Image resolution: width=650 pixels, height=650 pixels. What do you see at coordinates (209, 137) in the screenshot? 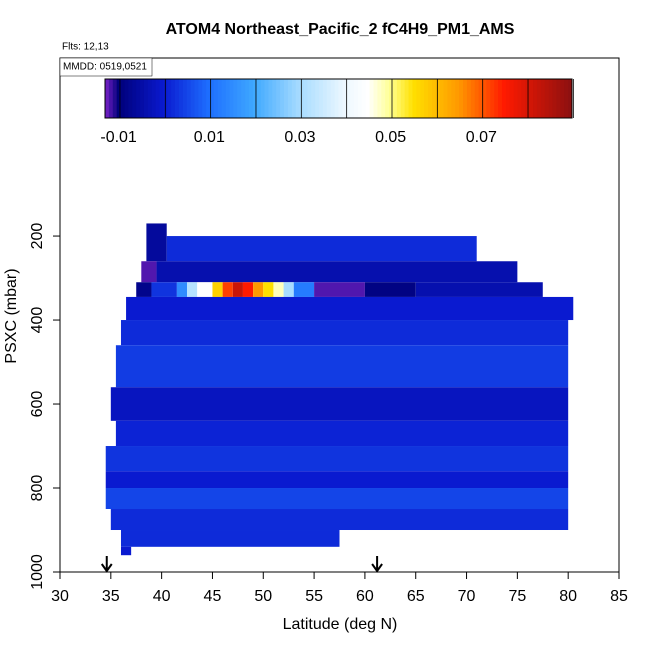
I see `colorbar-tick-label: 0.01` at bounding box center [209, 137].